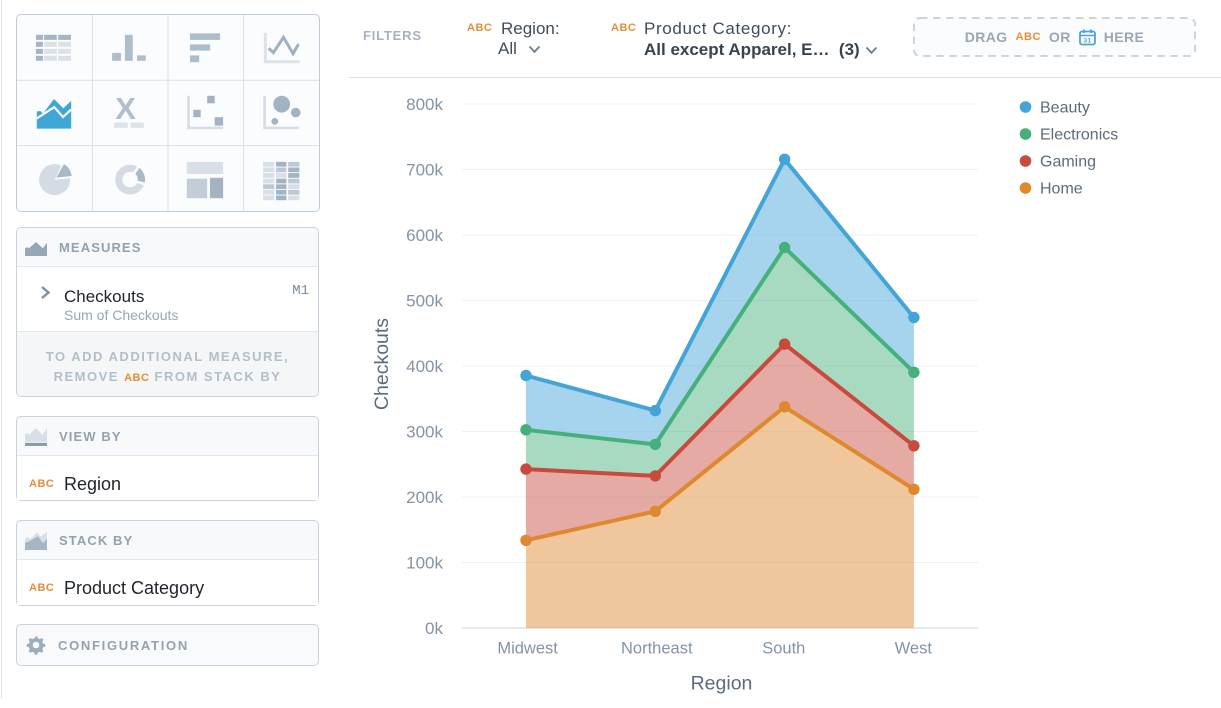 The width and height of the screenshot is (1221, 708). I want to click on svg-text: Beauty, so click(1065, 107).